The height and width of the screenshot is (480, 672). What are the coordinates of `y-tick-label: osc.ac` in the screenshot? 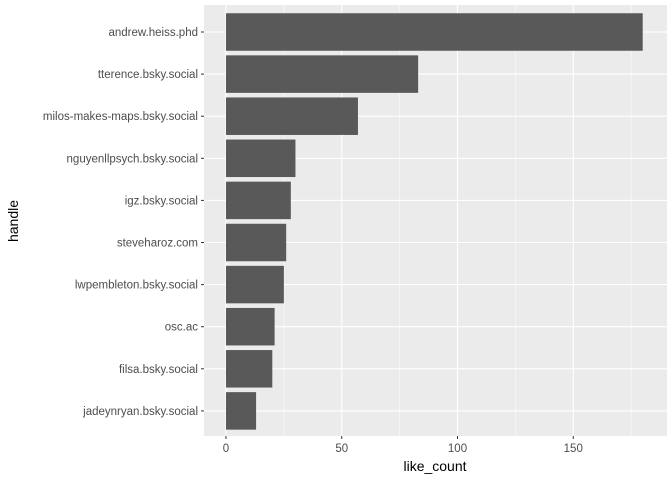 It's located at (181, 328).